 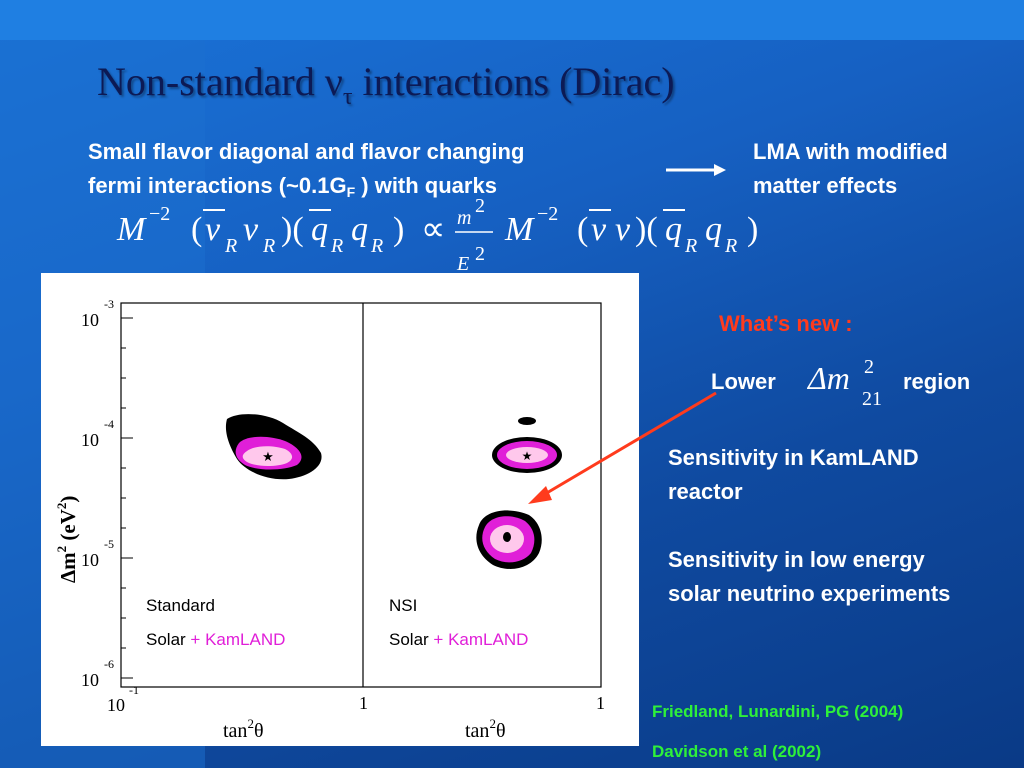 I want to click on lma-text: LMA with modified matter effects, so click(x=850, y=169).